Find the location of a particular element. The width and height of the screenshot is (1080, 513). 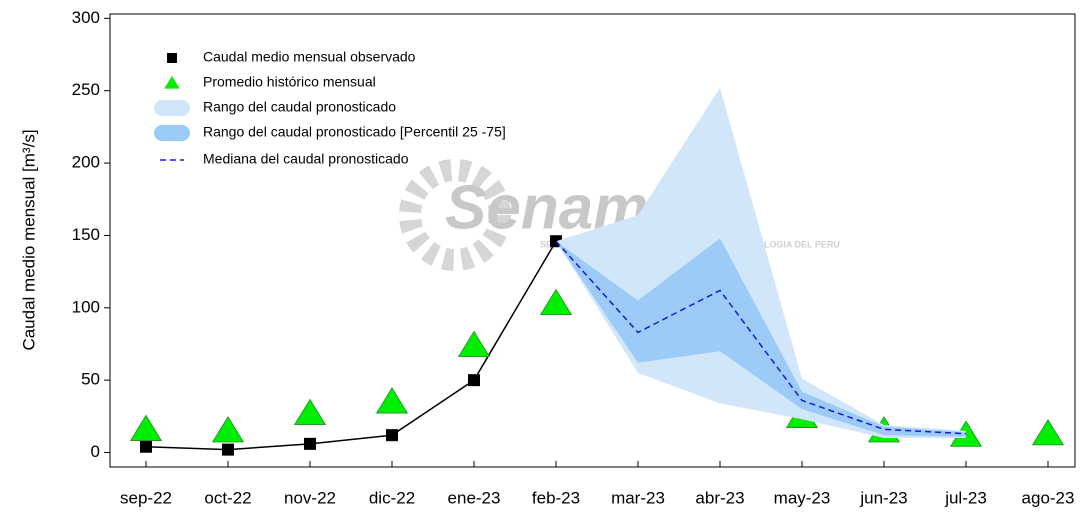

x-tick-label: may-23 is located at coordinates (802, 497).